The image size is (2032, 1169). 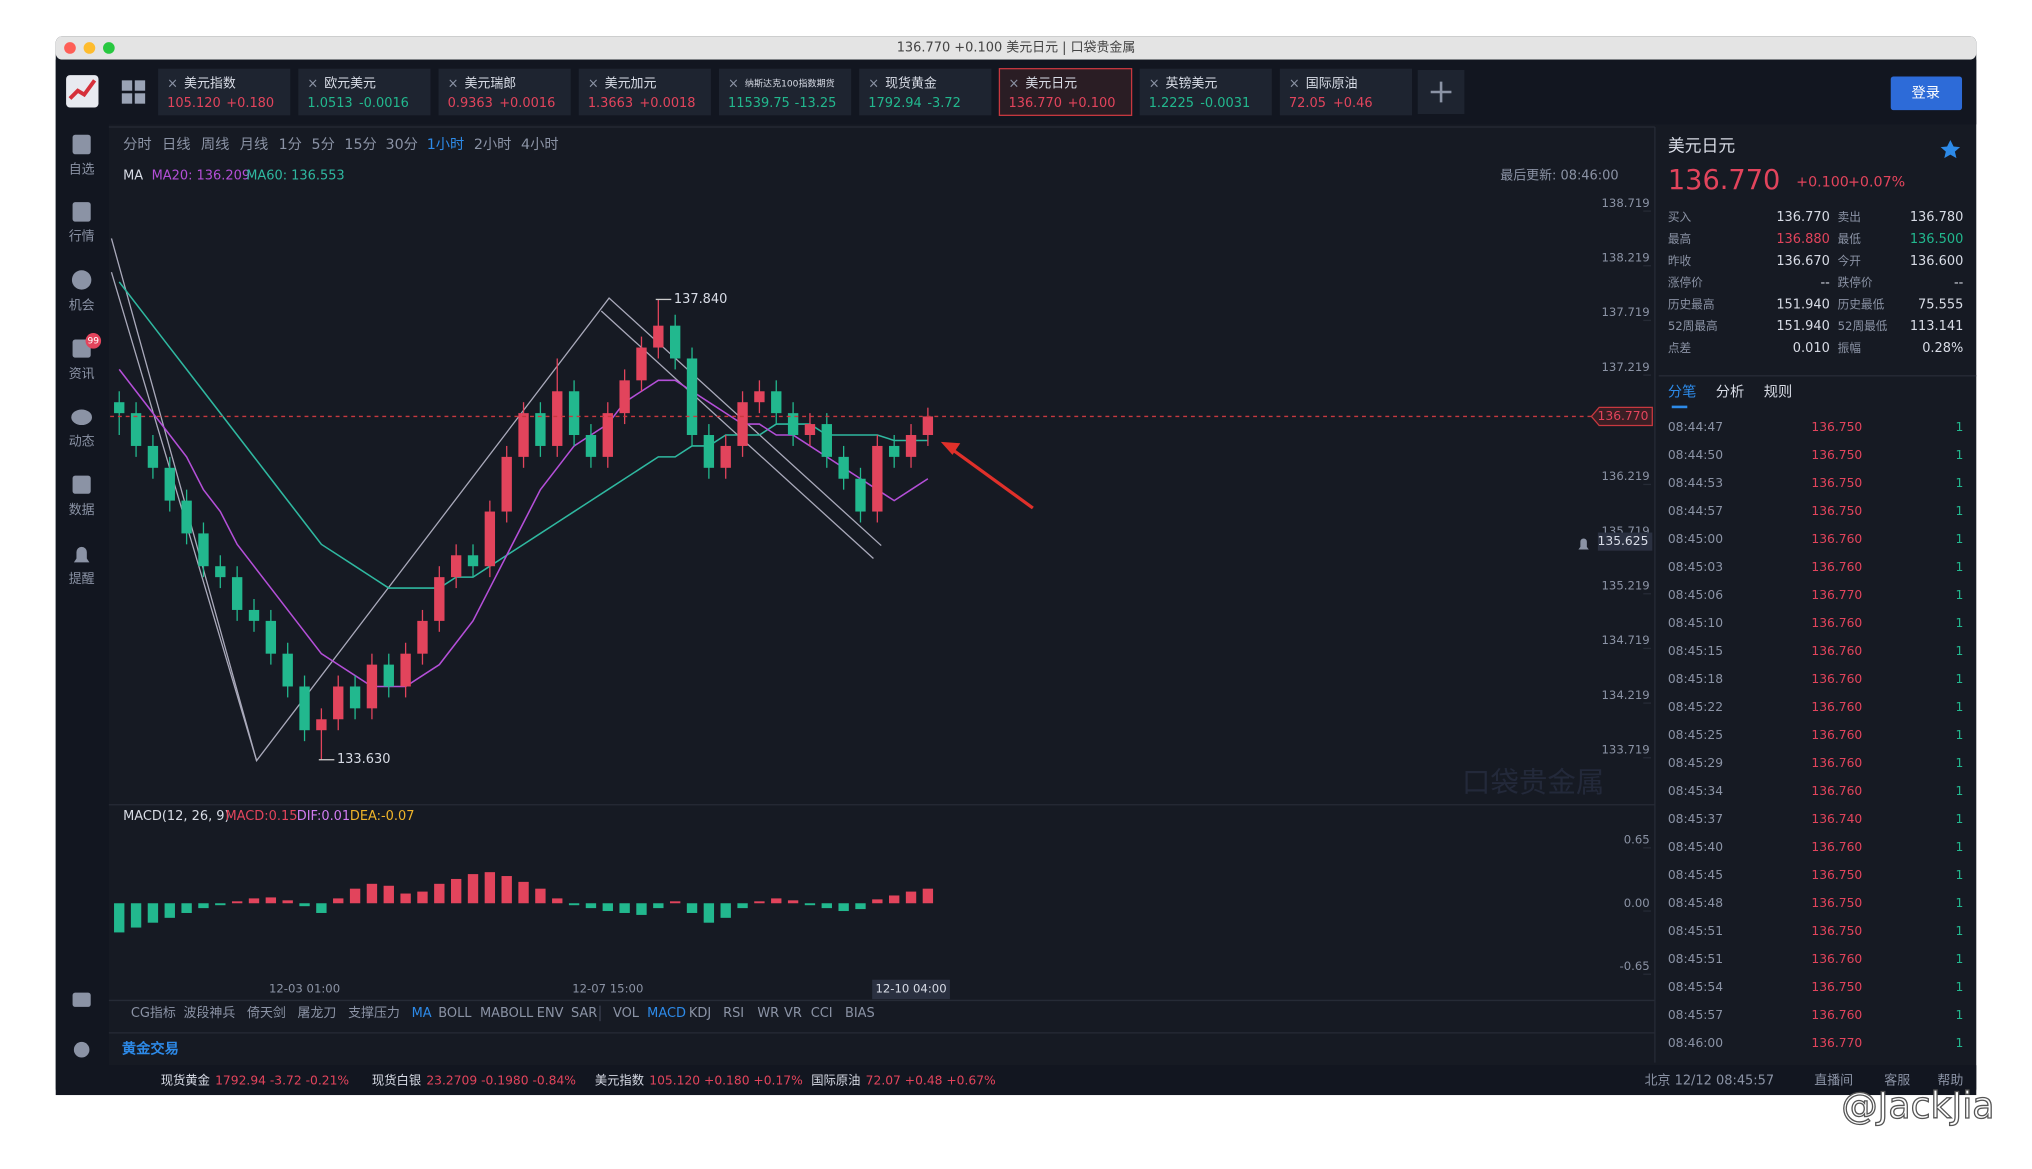 I want to click on x-tick-label: 12-10 04:00, so click(x=910, y=988).